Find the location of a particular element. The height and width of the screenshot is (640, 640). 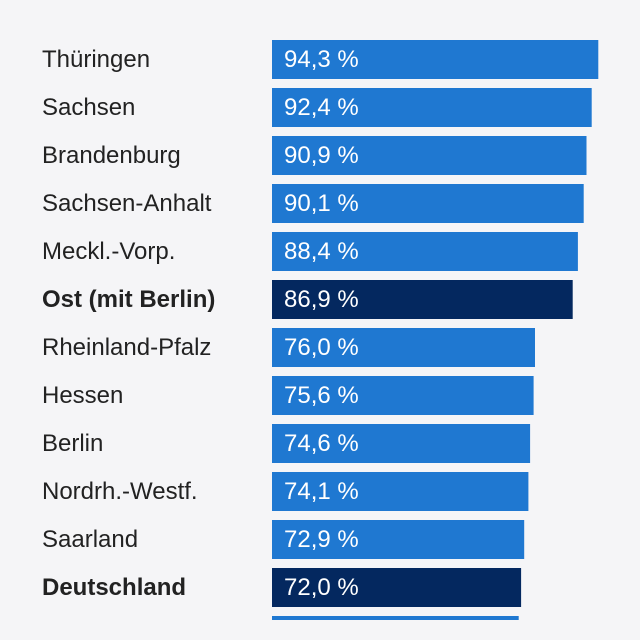

value-label: 90,9 % is located at coordinates (321, 155).